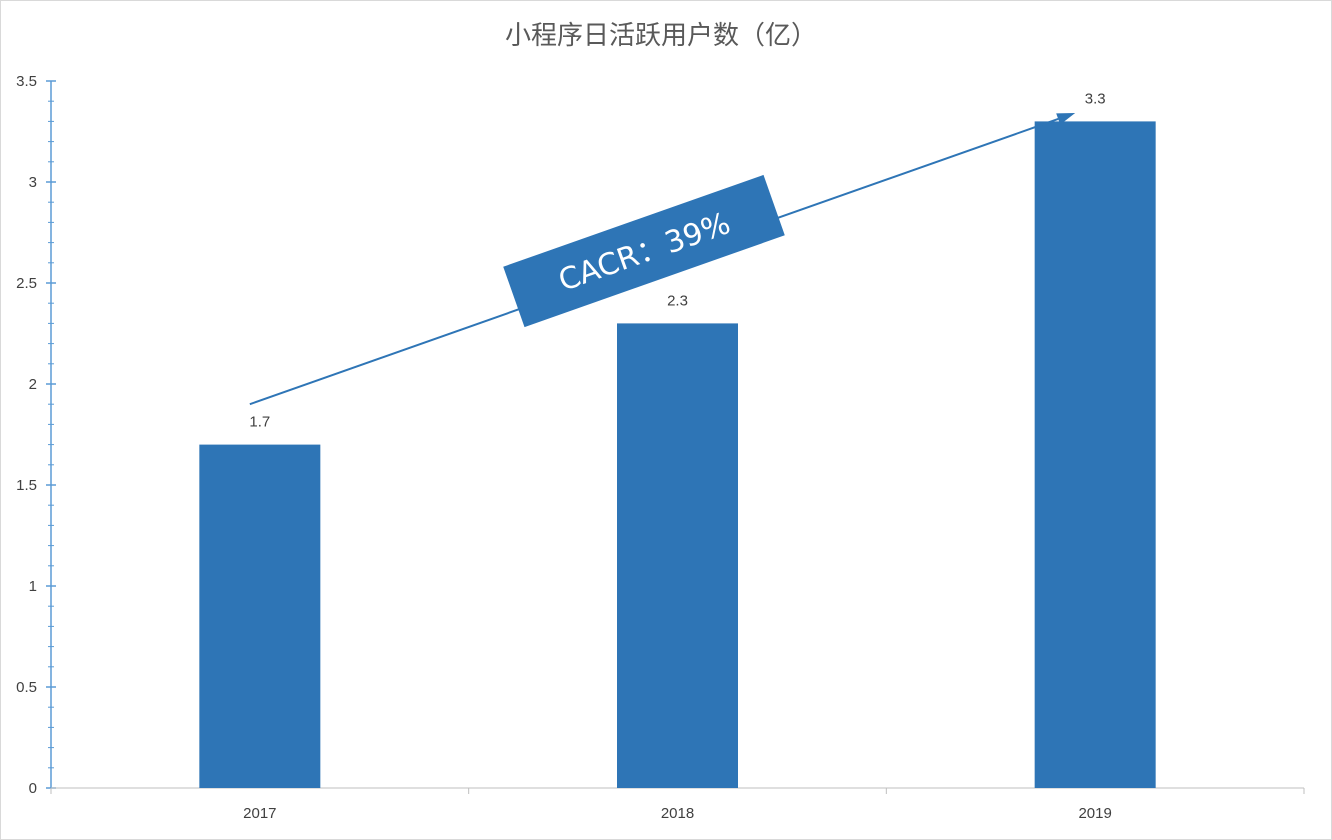 The width and height of the screenshot is (1332, 840). I want to click on growth-label-box: CACR：39%, so click(644, 251).